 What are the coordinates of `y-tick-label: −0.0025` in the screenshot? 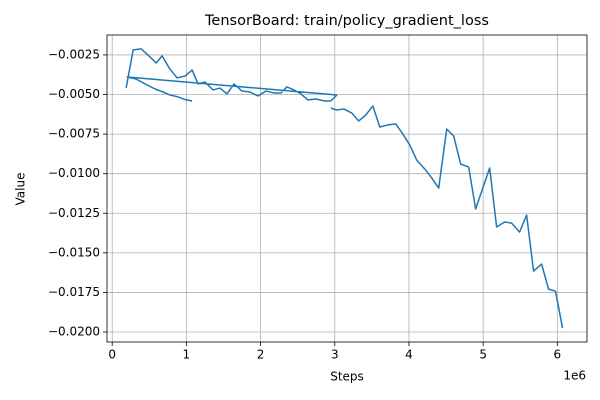 It's located at (74, 54).